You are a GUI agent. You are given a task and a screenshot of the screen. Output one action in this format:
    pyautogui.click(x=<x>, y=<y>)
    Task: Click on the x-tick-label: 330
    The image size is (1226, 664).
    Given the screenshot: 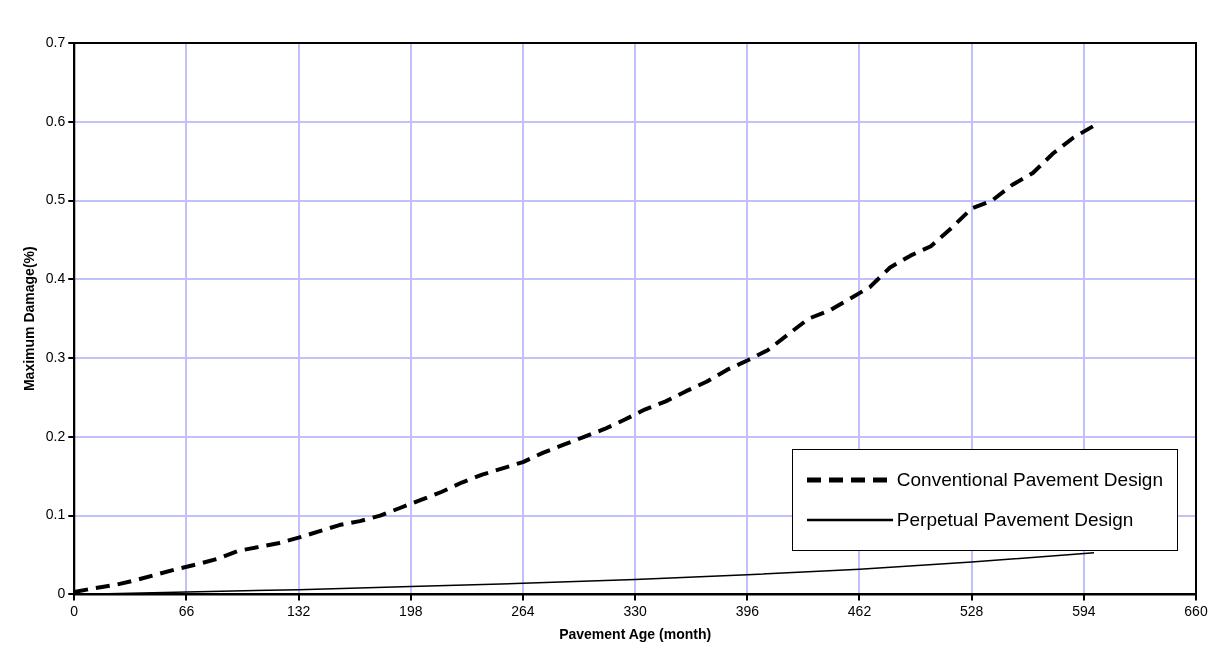 What is the action you would take?
    pyautogui.click(x=635, y=610)
    